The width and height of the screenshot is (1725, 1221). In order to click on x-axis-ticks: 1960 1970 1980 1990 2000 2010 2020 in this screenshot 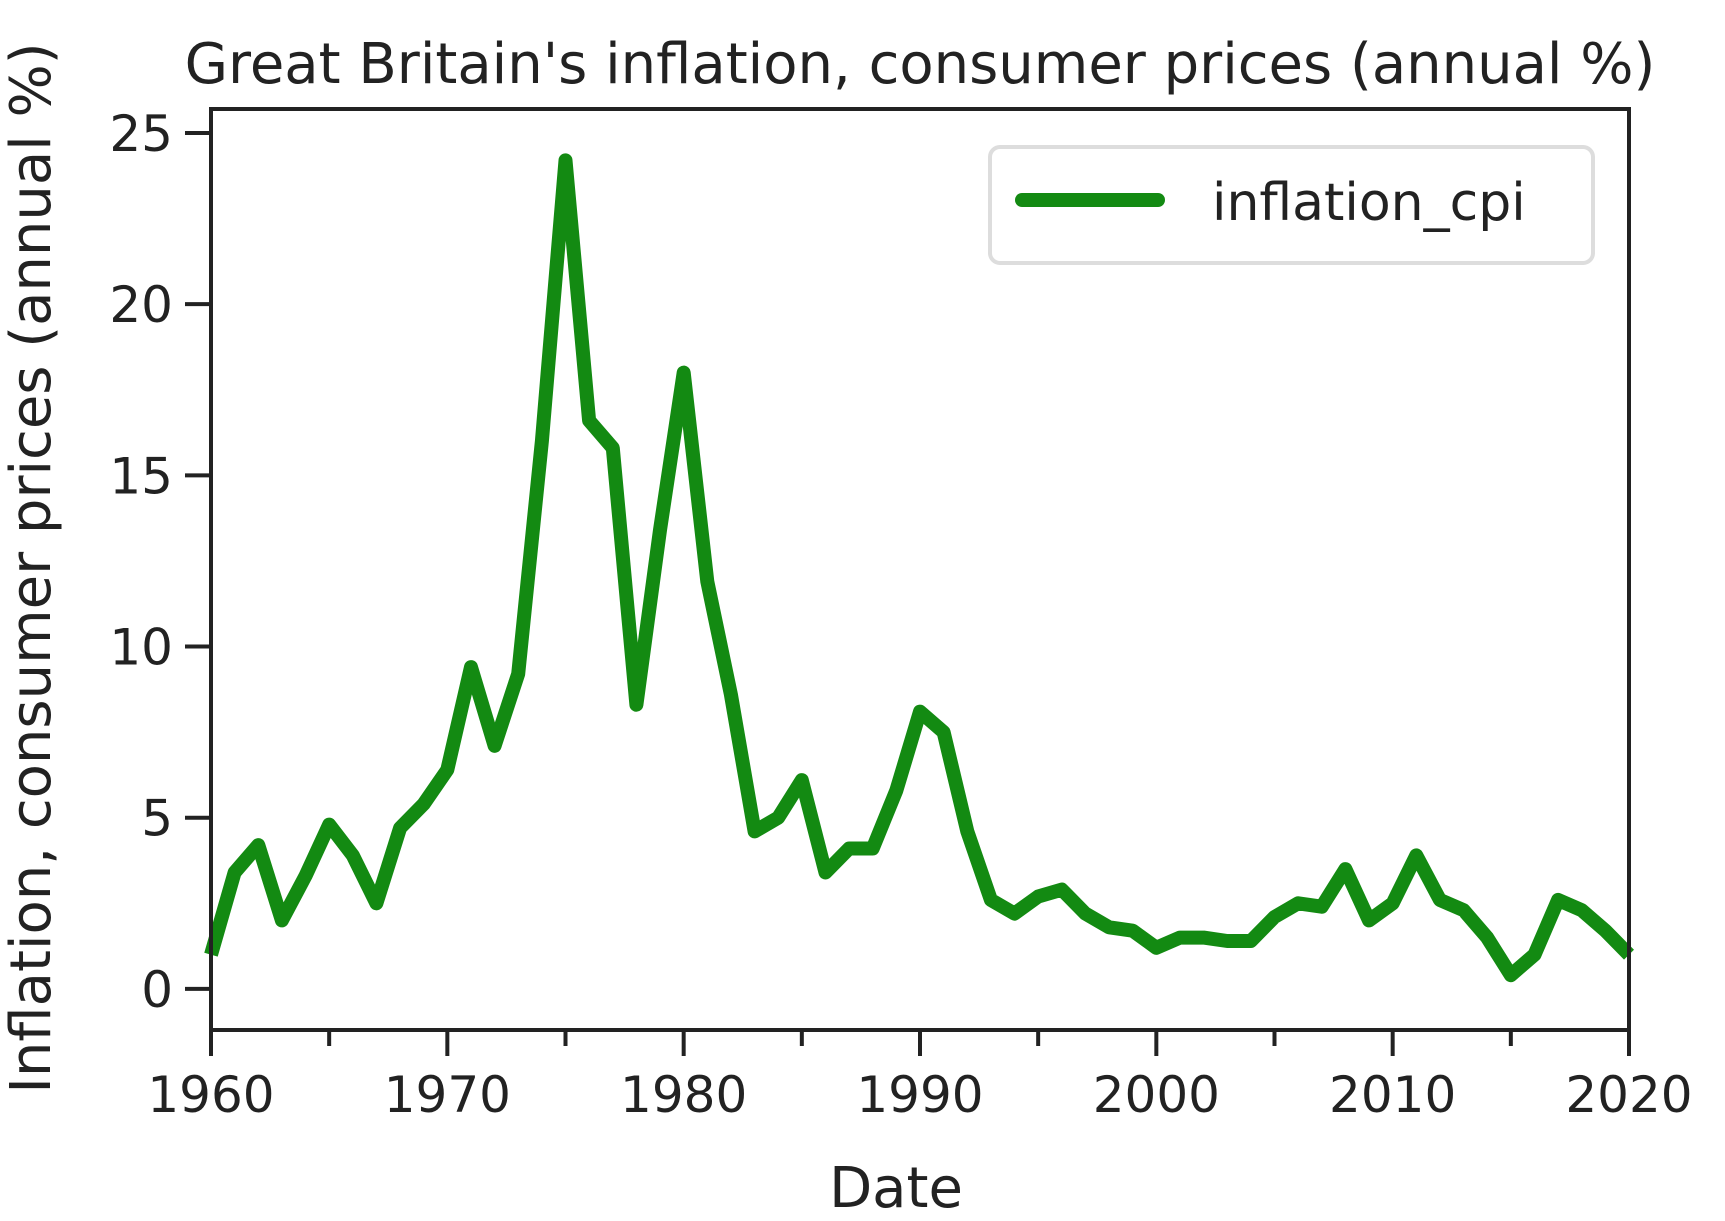, I will do `click(919, 1077)`.